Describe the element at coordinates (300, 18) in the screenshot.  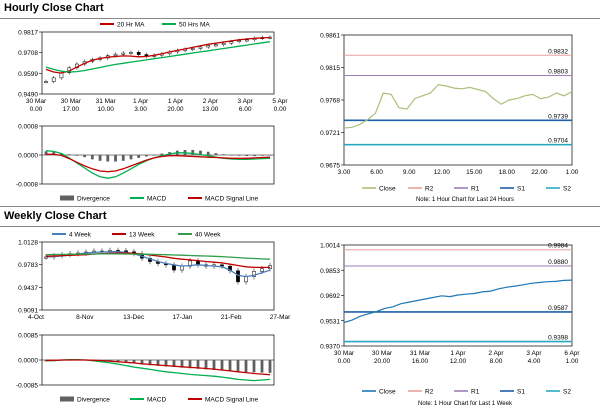
I see `hourly-title-rule` at that location.